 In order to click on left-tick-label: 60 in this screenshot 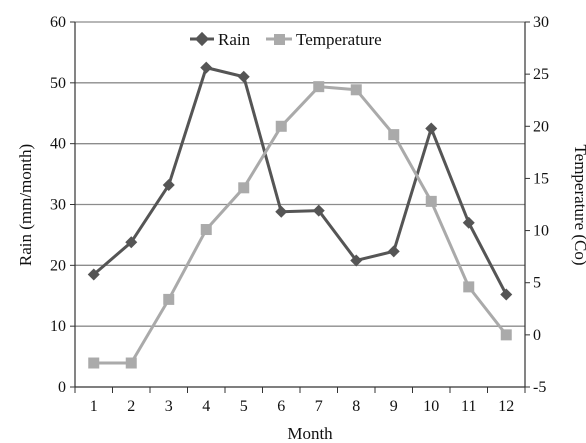, I will do `click(58, 22)`.